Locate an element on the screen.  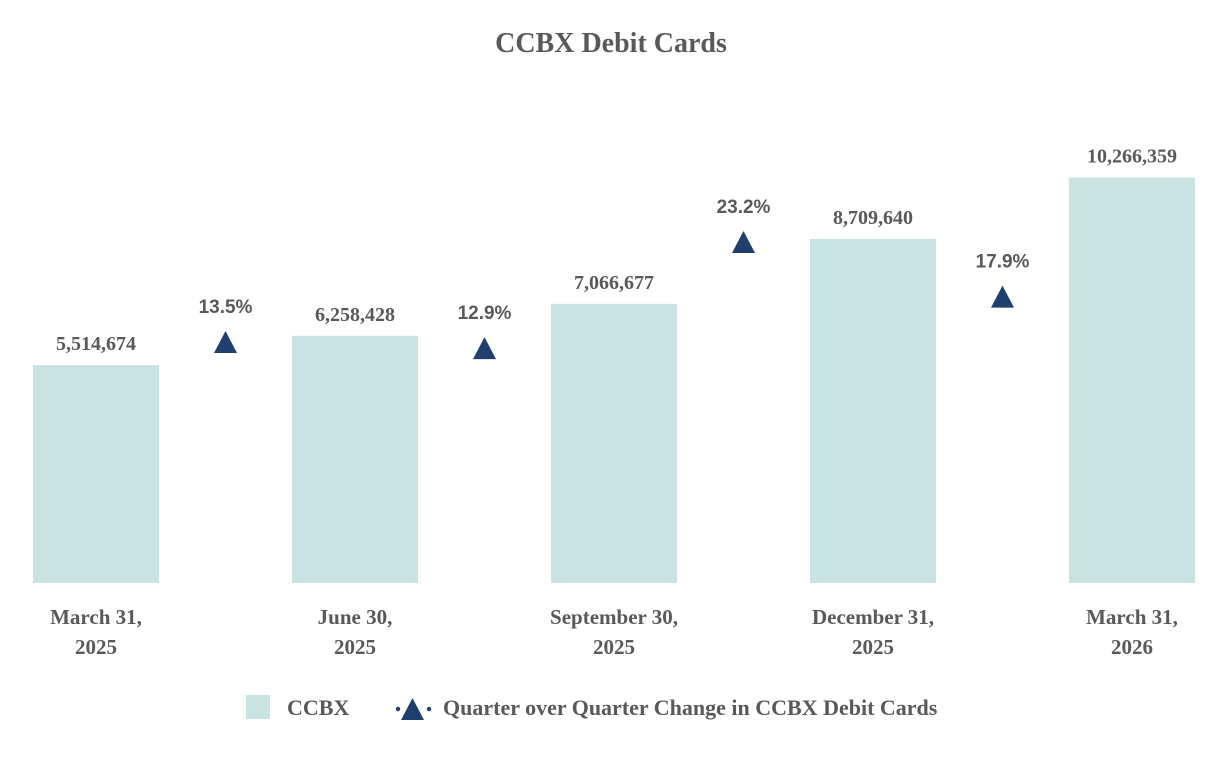
bar-value-label: 5,514,674 is located at coordinates (96, 344).